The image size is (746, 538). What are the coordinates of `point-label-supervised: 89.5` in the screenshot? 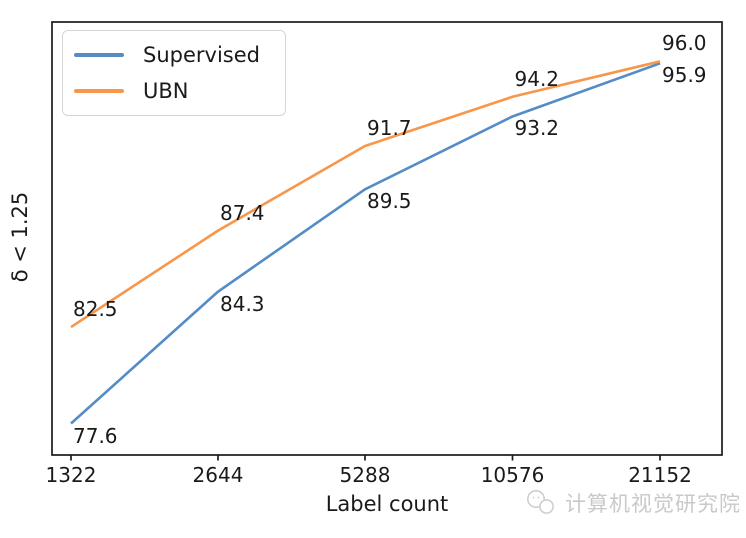 It's located at (389, 201).